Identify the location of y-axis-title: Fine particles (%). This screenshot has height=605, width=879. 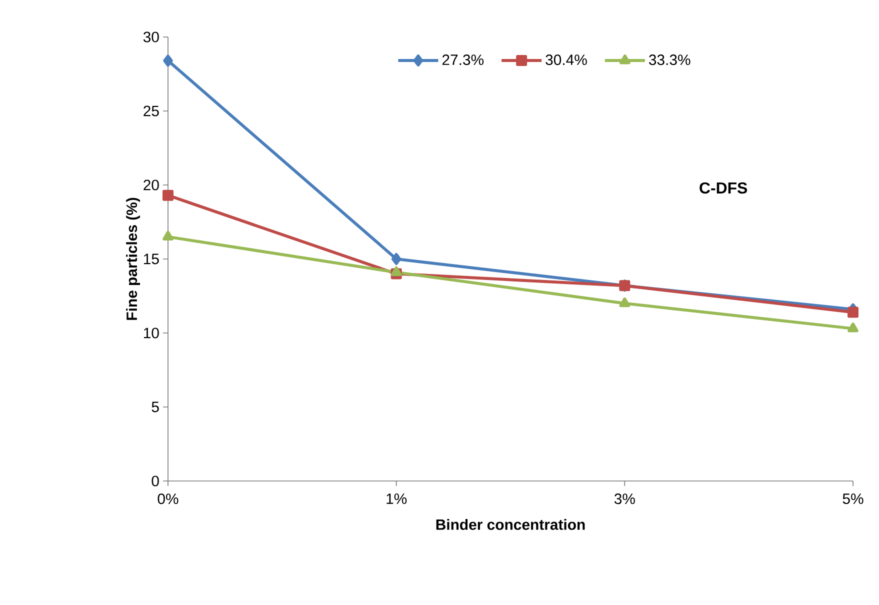
(133, 259).